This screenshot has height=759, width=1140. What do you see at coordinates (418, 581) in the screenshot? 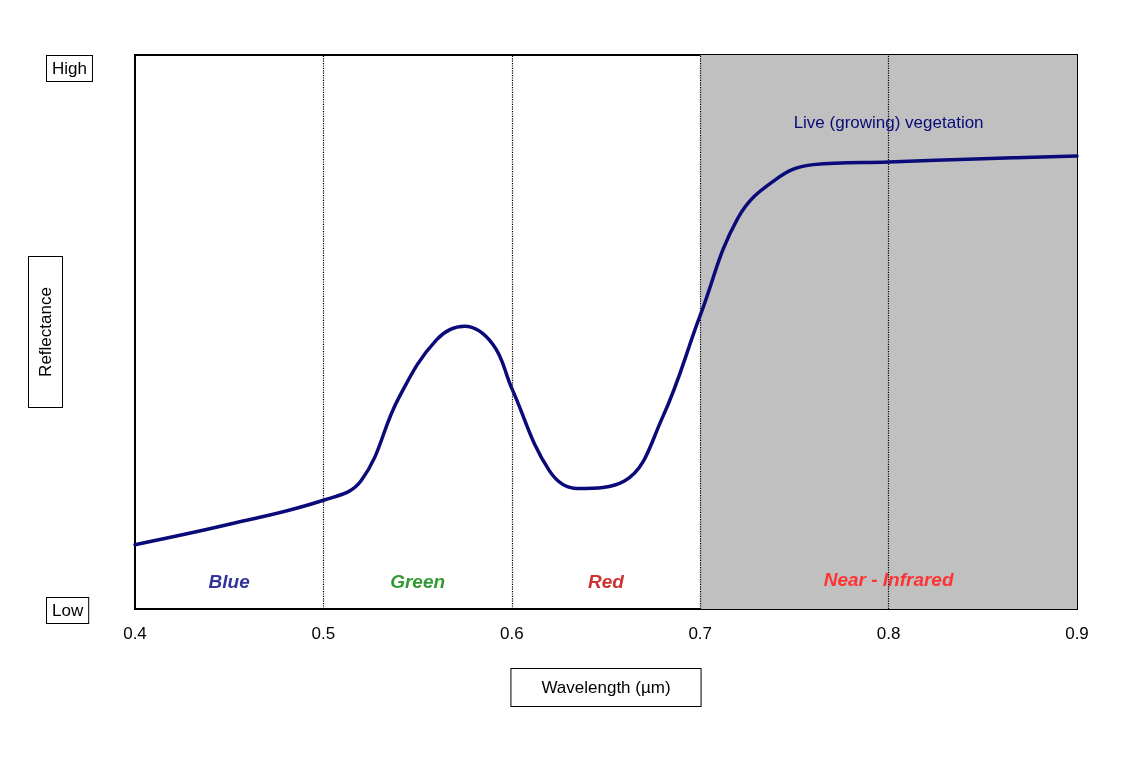
I see `annotation: Green` at bounding box center [418, 581].